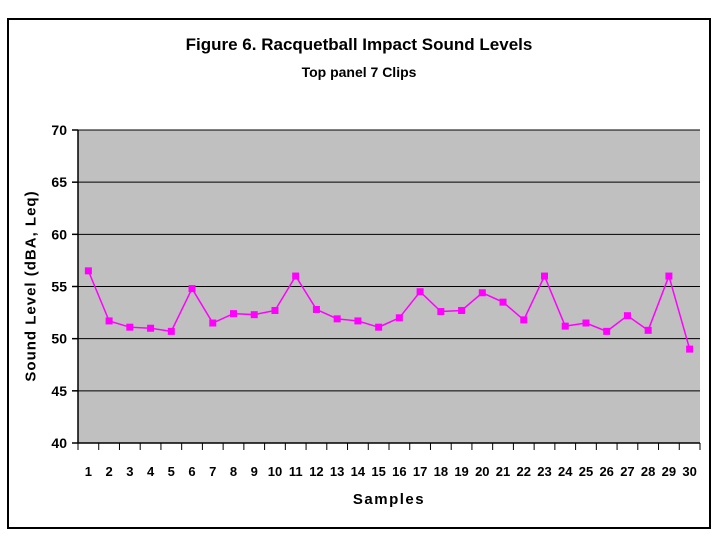 This screenshot has height=540, width=720. What do you see at coordinates (171, 471) in the screenshot?
I see `x-tick-label: 5` at bounding box center [171, 471].